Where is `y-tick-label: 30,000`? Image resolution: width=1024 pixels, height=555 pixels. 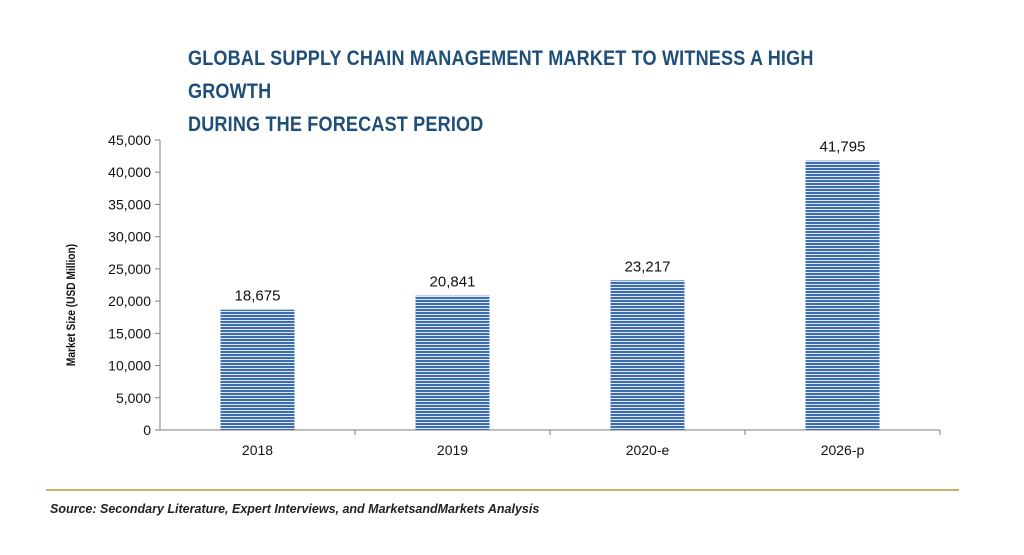 y-tick-label: 30,000 is located at coordinates (129, 237).